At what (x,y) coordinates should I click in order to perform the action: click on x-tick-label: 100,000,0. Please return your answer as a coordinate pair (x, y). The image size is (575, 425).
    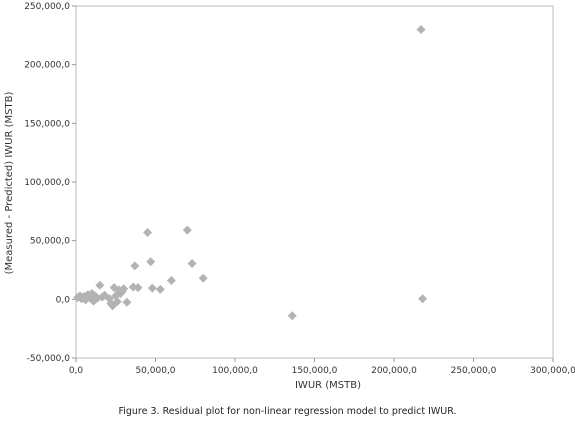
    Looking at the image, I should click on (235, 371).